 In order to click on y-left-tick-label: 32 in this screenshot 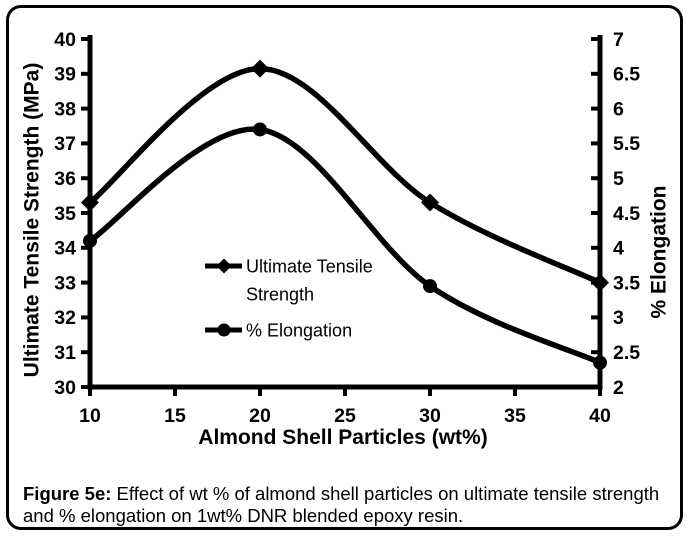, I will do `click(65, 318)`.